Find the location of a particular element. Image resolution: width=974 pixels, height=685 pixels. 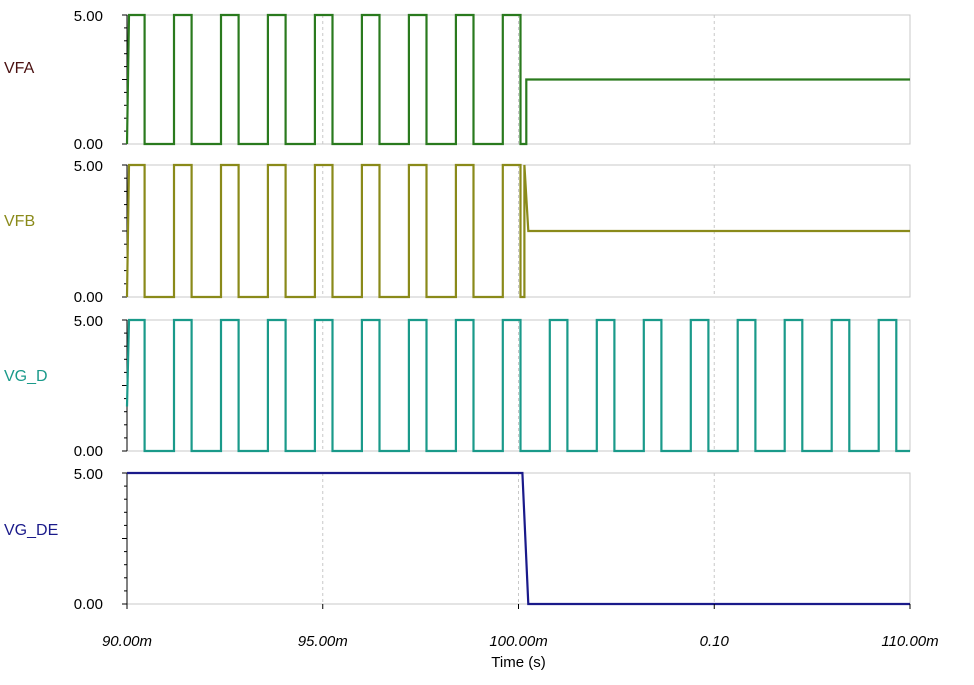

x-tick-label: 95.00m is located at coordinates (323, 641).